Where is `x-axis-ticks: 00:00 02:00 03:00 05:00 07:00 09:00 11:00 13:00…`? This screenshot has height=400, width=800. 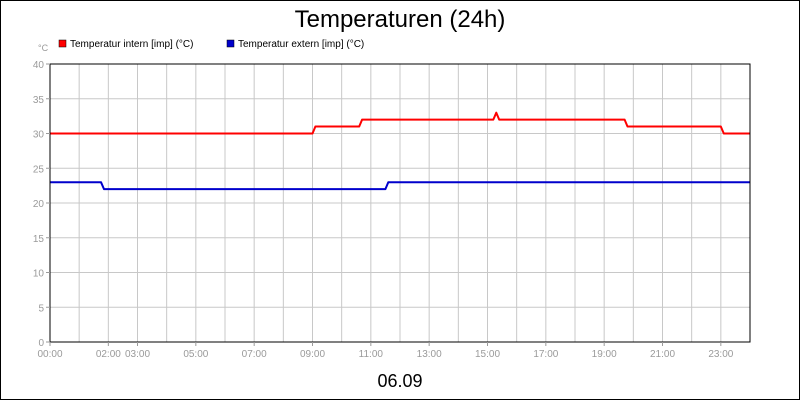 x-axis-ticks: 00:00 02:00 03:00 05:00 07:00 09:00 11:00 13:00… is located at coordinates (385, 351).